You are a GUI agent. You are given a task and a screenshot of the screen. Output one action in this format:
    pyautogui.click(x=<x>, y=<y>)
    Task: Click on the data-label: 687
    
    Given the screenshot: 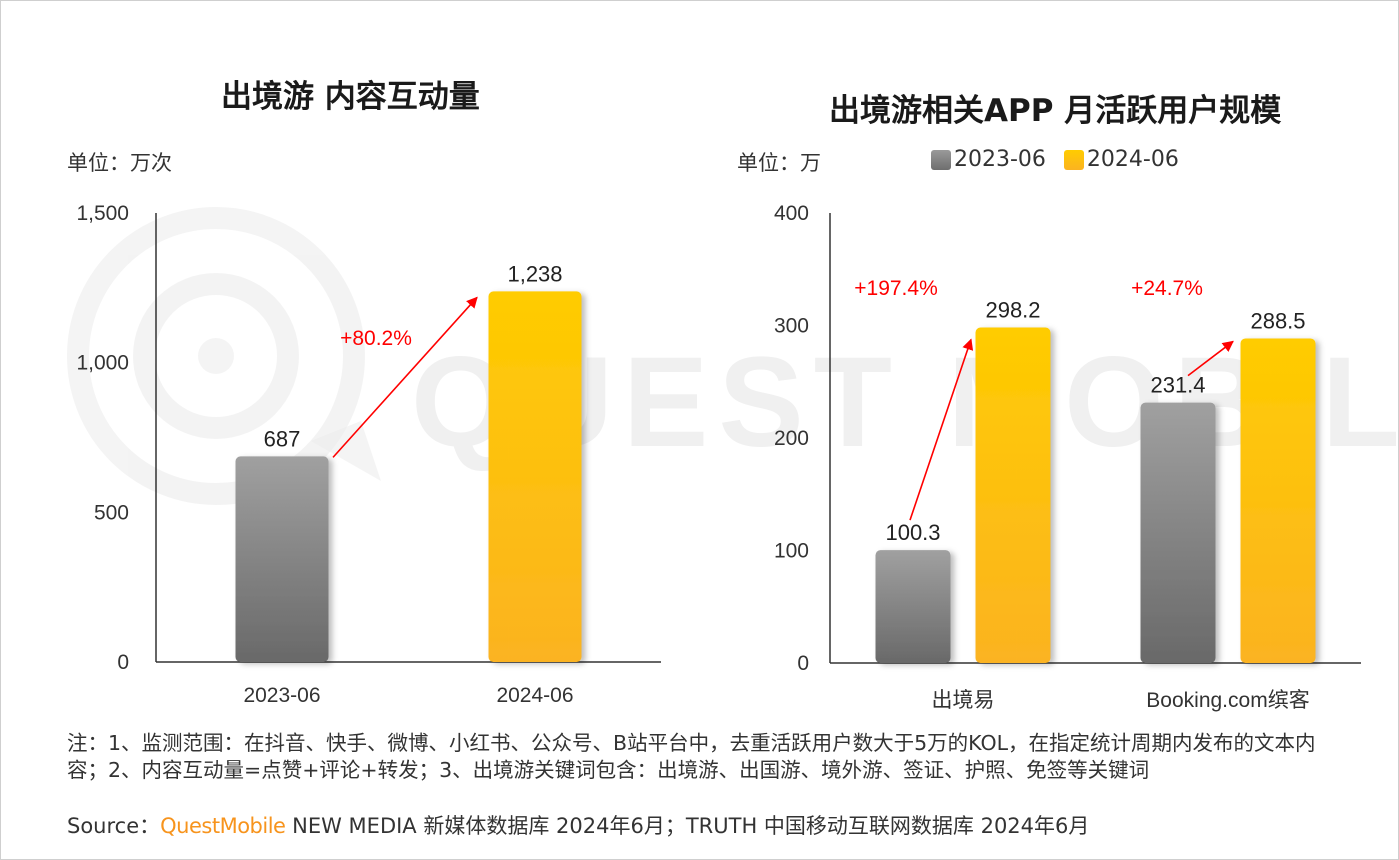 What is the action you would take?
    pyautogui.click(x=282, y=438)
    